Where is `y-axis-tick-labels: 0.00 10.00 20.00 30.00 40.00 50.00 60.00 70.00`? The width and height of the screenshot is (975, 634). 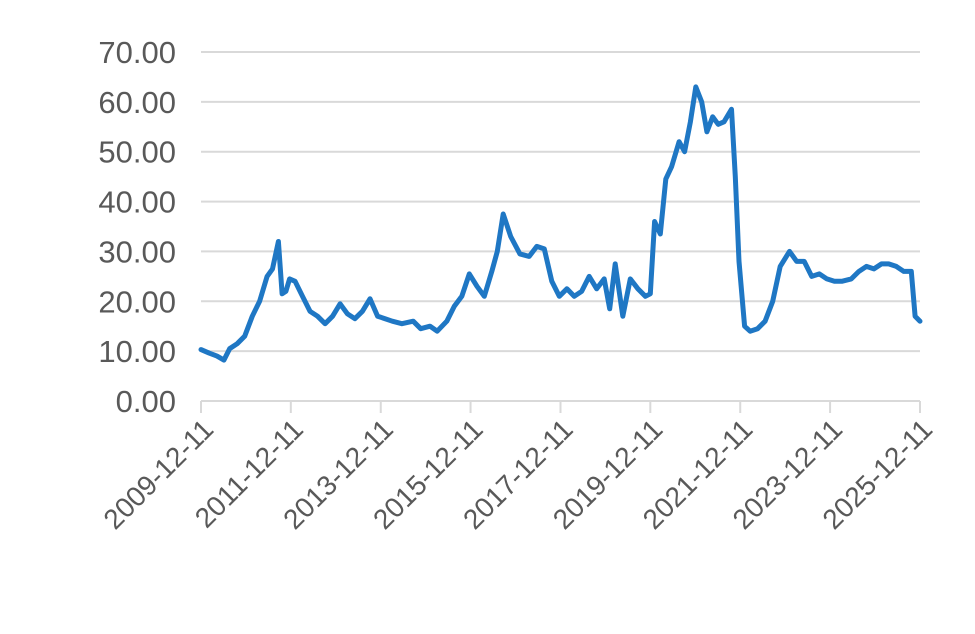 y-axis-tick-labels: 0.00 10.00 20.00 30.00 40.00 50.00 60.00 70.00 is located at coordinates (137, 227).